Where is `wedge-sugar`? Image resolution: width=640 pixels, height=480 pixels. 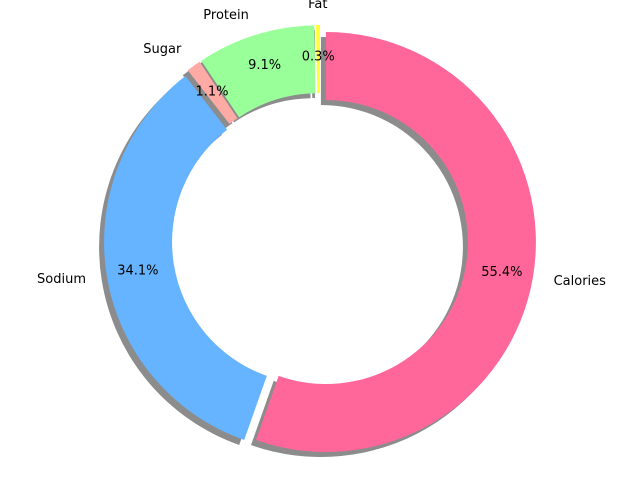 wedge-sugar is located at coordinates (212, 92).